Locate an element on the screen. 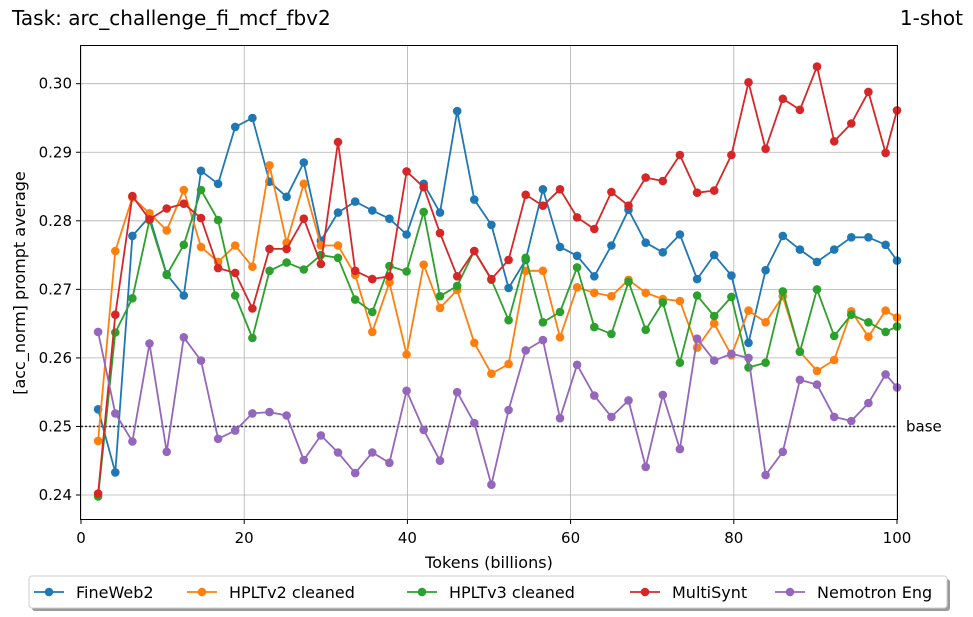 The image size is (973, 617). legend-box is located at coordinates (488, 592).